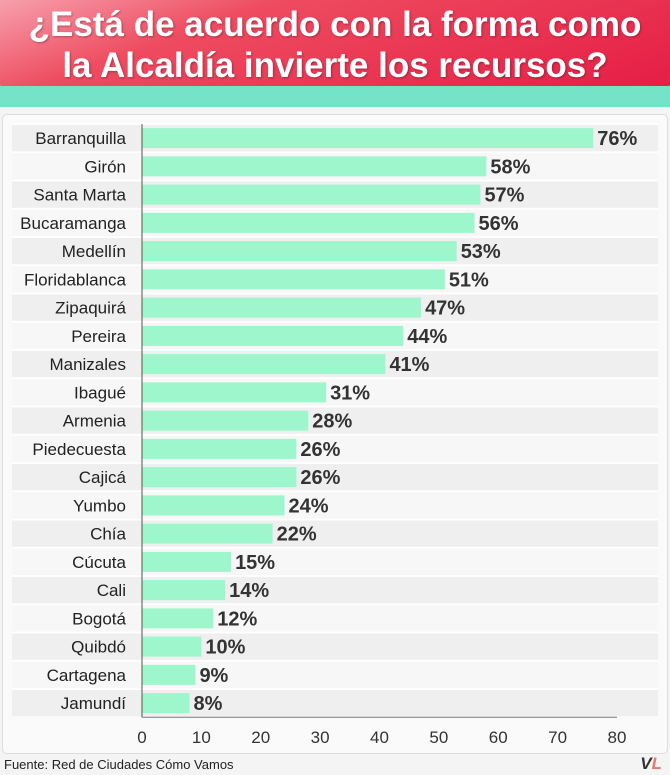  What do you see at coordinates (237, 619) in the screenshot?
I see `data-label: 12%` at bounding box center [237, 619].